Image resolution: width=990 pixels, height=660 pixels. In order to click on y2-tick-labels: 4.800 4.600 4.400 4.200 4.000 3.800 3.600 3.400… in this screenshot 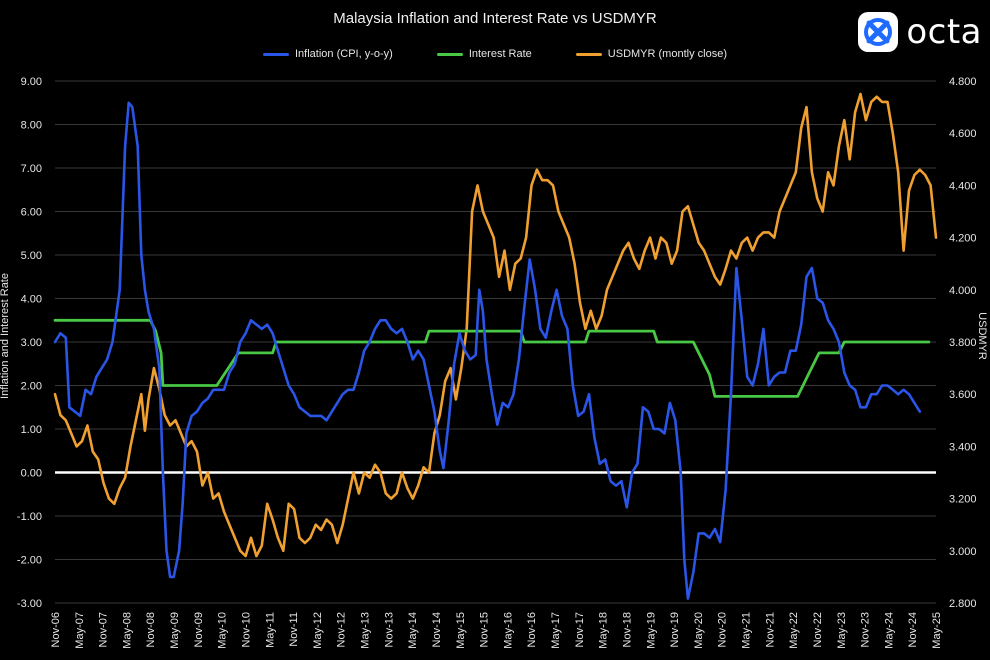, I will do `click(963, 343)`.